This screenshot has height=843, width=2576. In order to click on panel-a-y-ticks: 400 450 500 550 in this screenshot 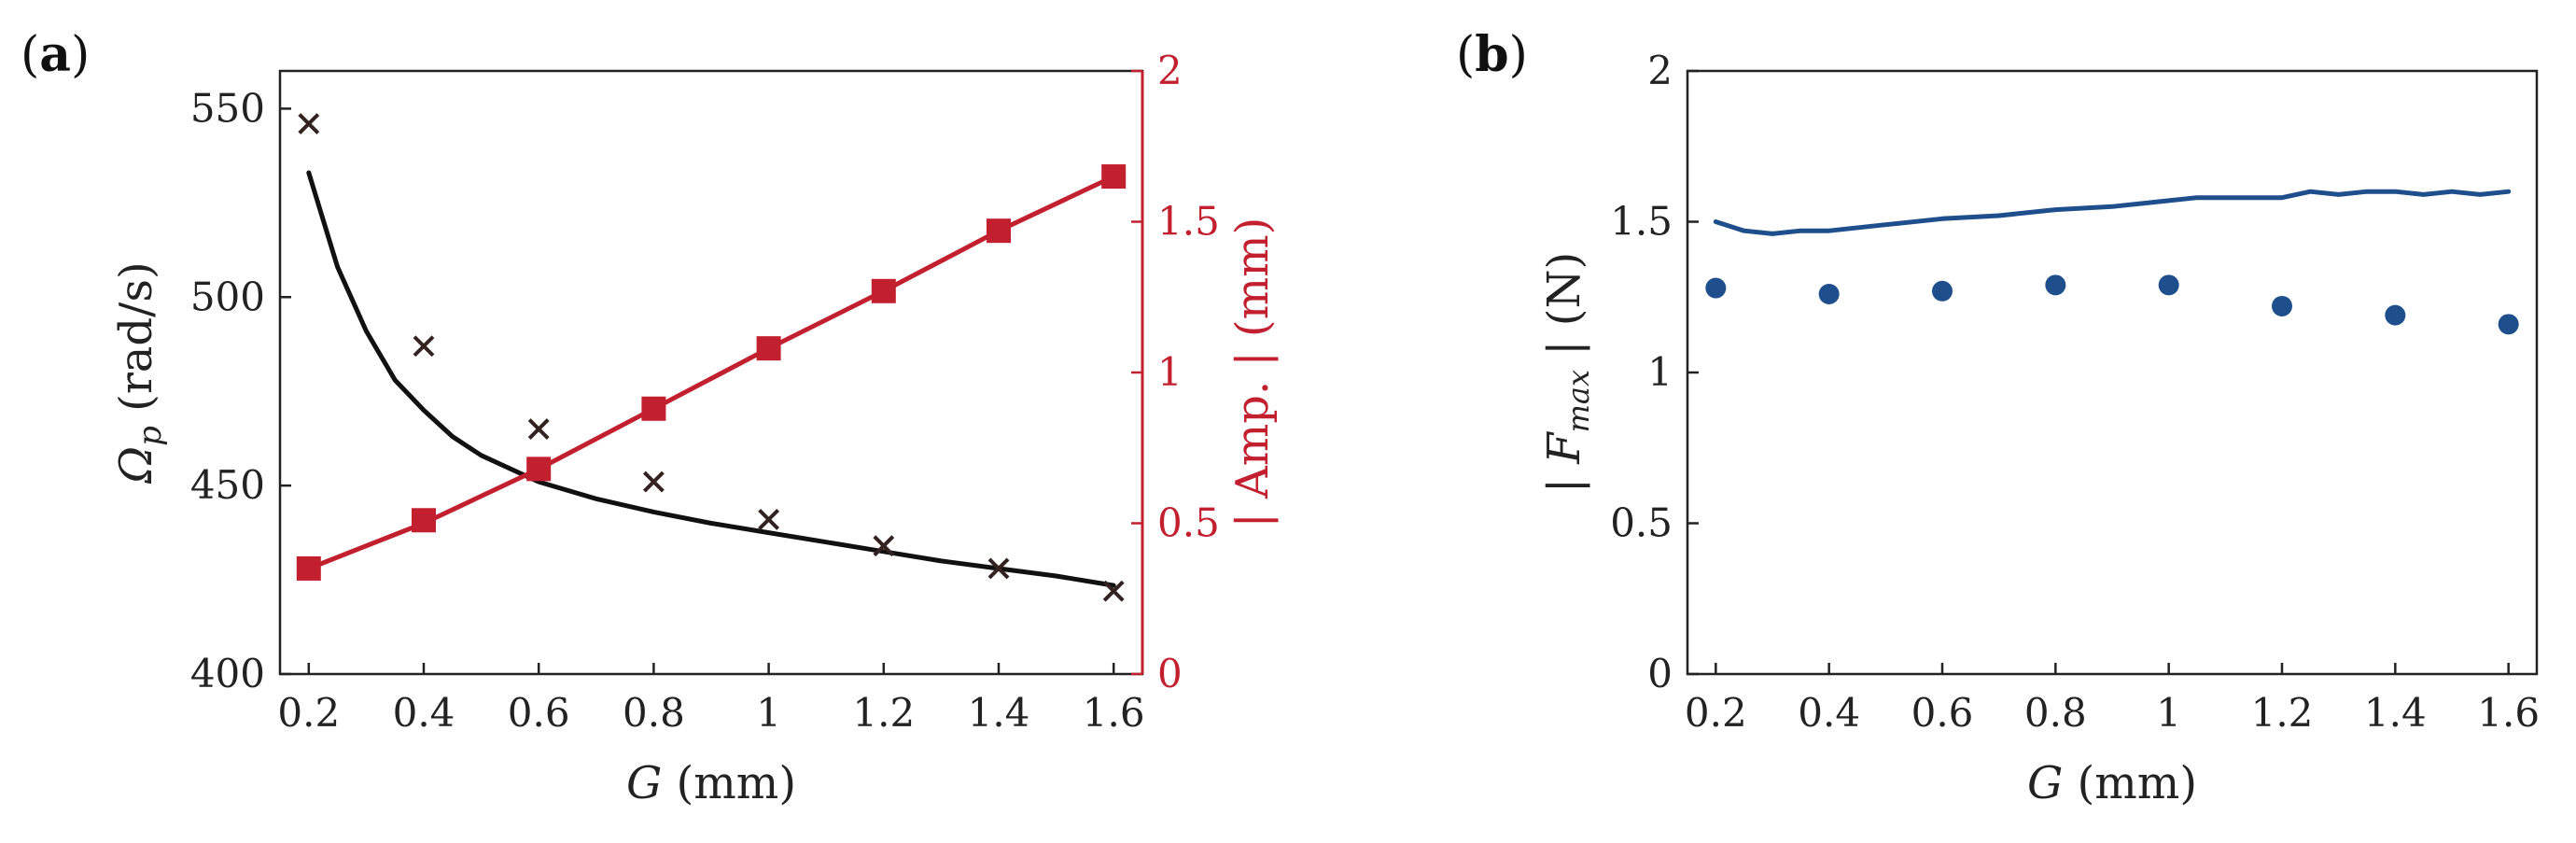, I will do `click(241, 390)`.